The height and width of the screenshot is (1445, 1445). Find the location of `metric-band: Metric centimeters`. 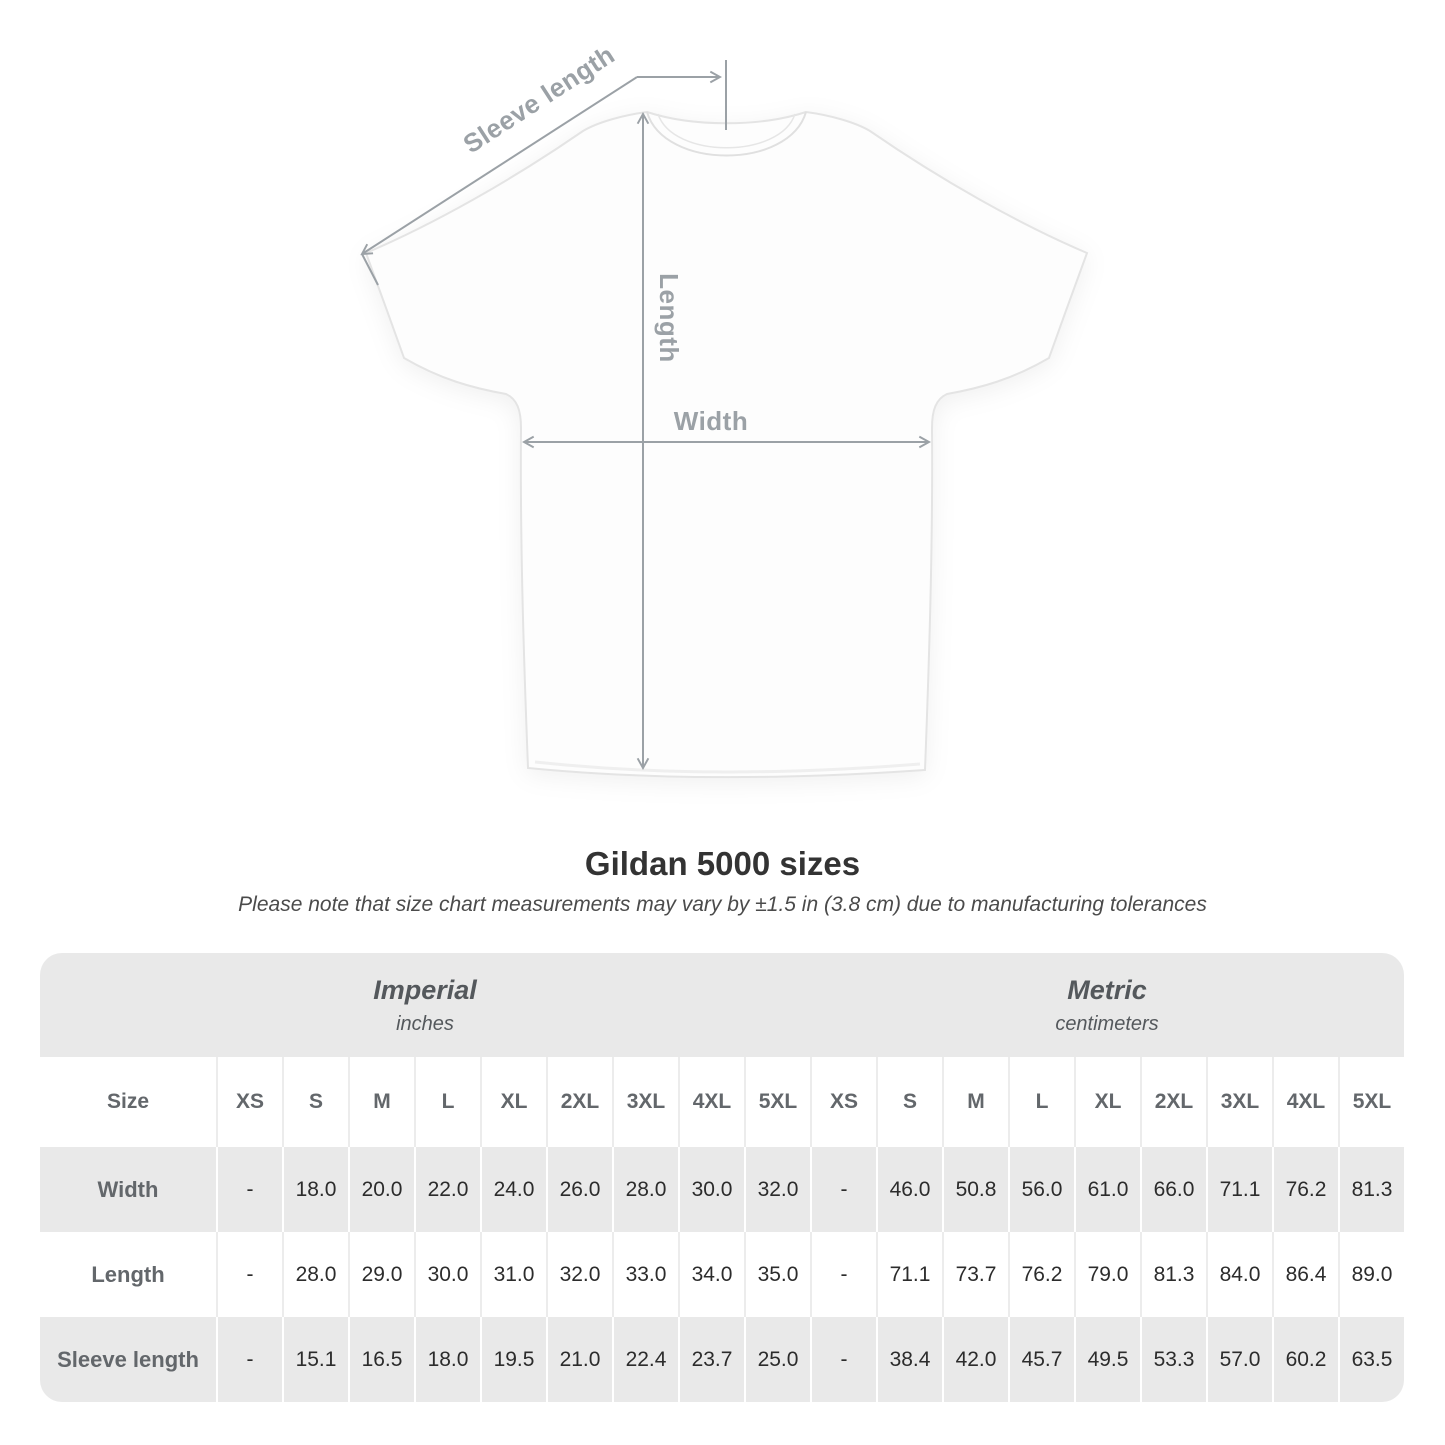

metric-band: Metric centimeters is located at coordinates (1107, 1005).